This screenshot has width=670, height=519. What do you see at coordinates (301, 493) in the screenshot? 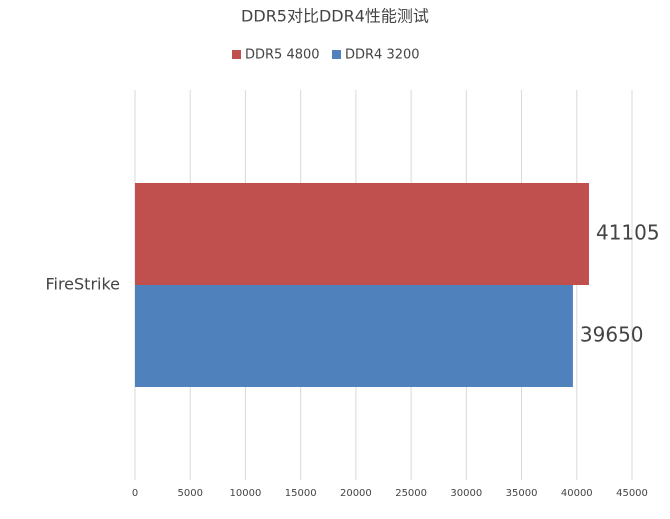
I see `x-tick-label: 15000` at bounding box center [301, 493].